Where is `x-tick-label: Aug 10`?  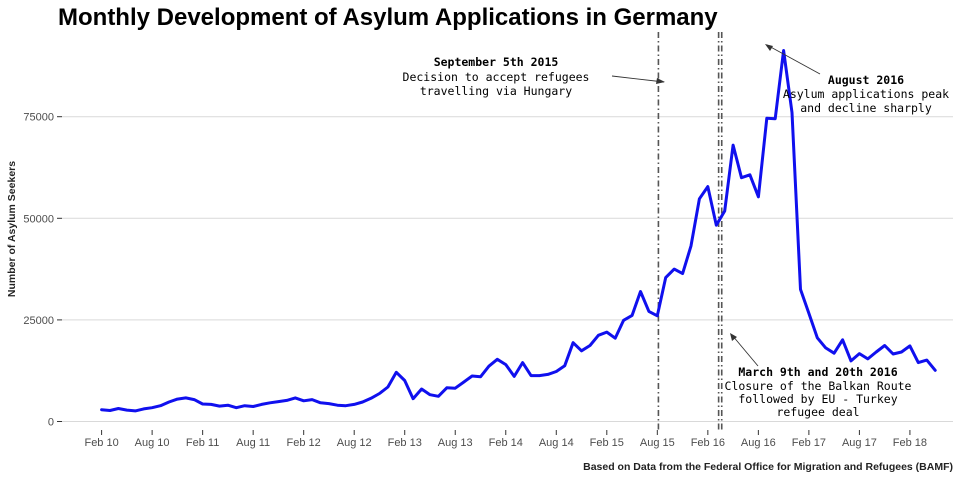 x-tick-label: Aug 10 is located at coordinates (152, 443).